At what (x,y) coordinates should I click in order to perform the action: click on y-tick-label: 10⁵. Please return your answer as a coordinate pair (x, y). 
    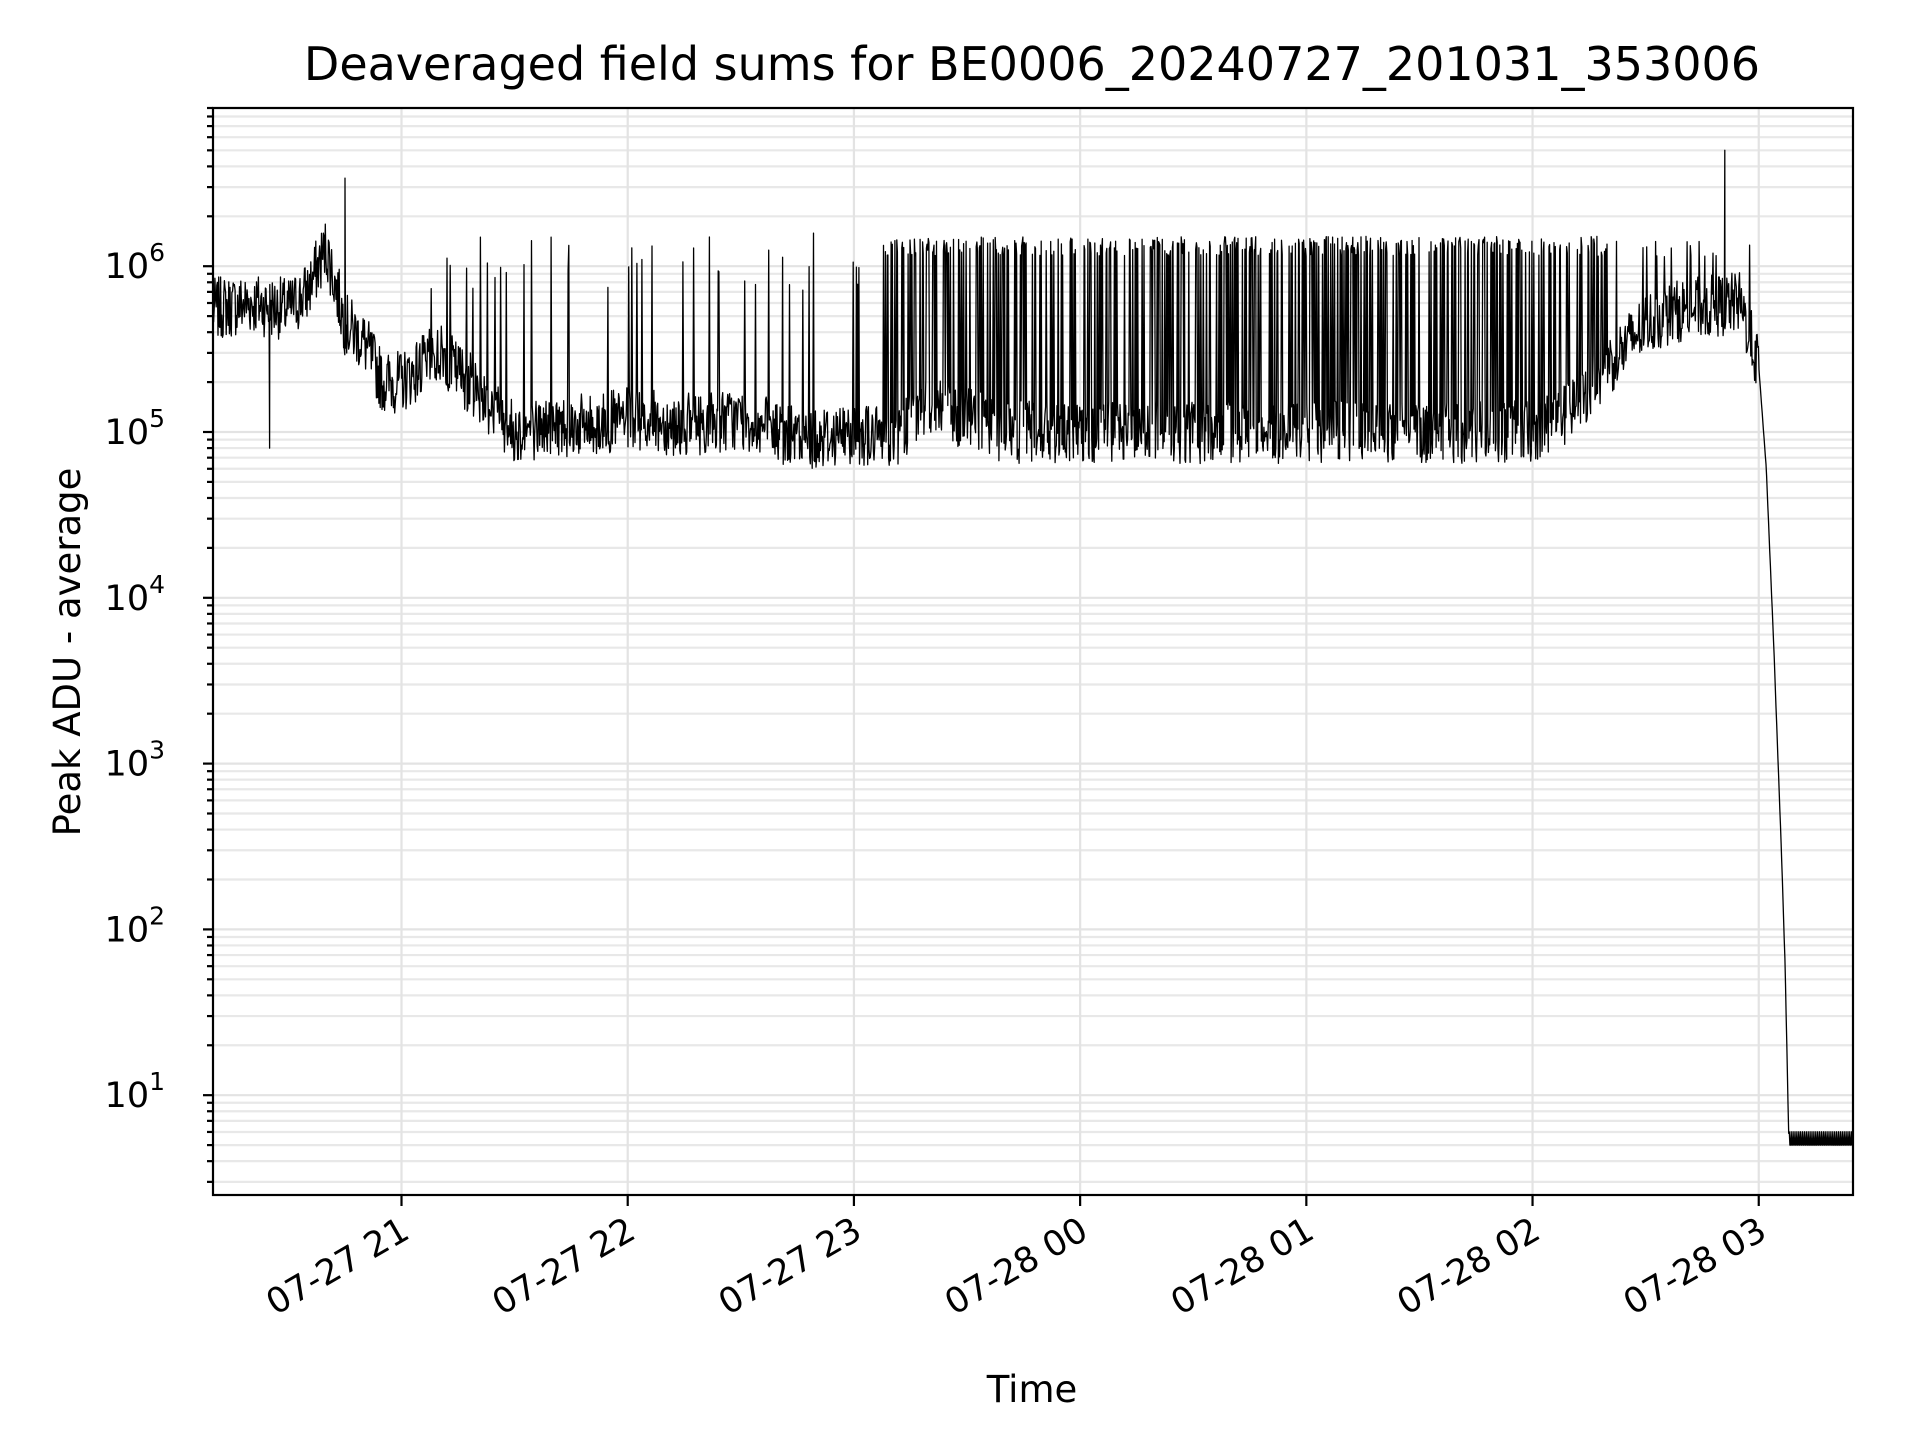
    Looking at the image, I should click on (135, 428).